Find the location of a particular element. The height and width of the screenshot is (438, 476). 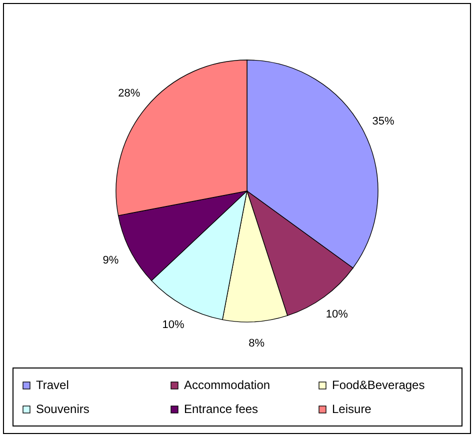

data-label: 28% is located at coordinates (129, 93).